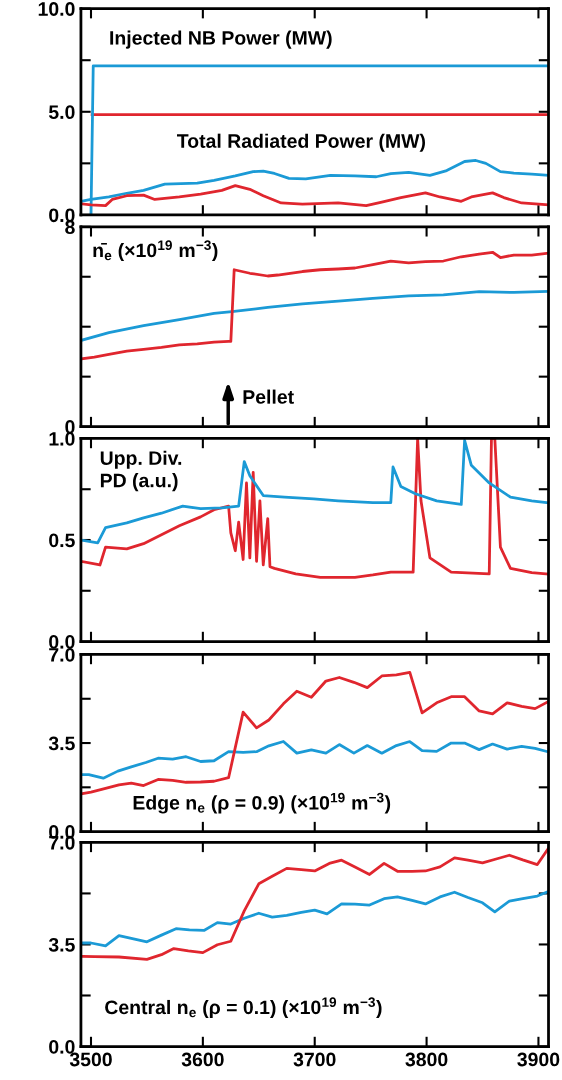  Describe the element at coordinates (62, 540) in the screenshot. I see `y-tick-label: 0.5` at that location.